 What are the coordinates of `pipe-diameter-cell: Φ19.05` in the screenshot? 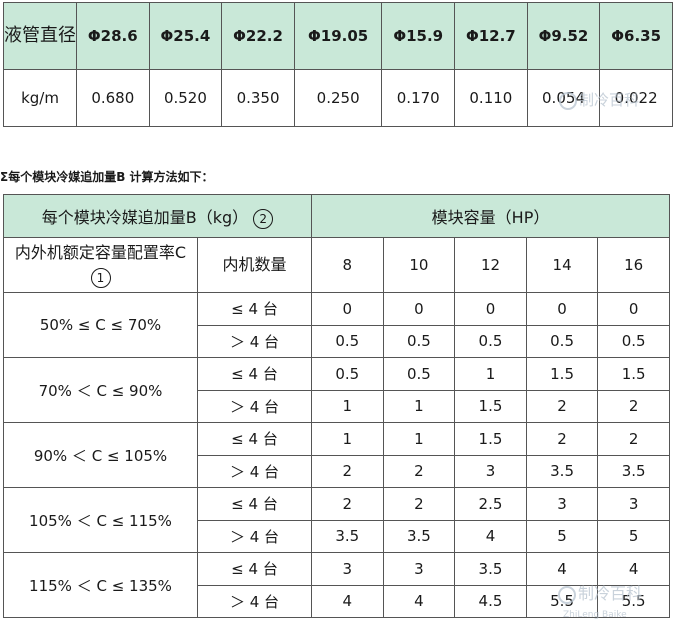 It's located at (338, 36).